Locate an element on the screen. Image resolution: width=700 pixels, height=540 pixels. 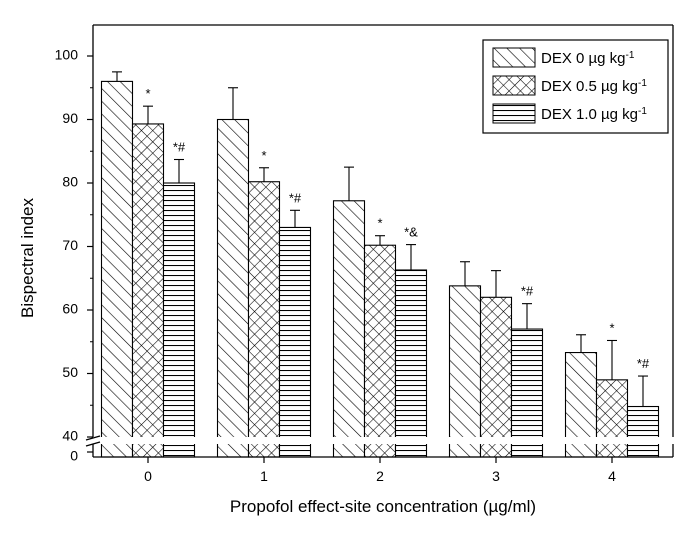
significance-label-s1-c2: * is located at coordinates (379, 223).